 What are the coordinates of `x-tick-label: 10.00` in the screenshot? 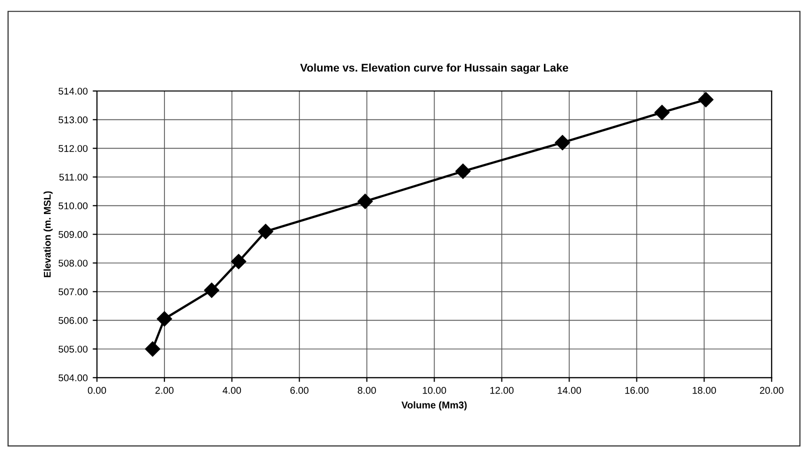 It's located at (434, 390).